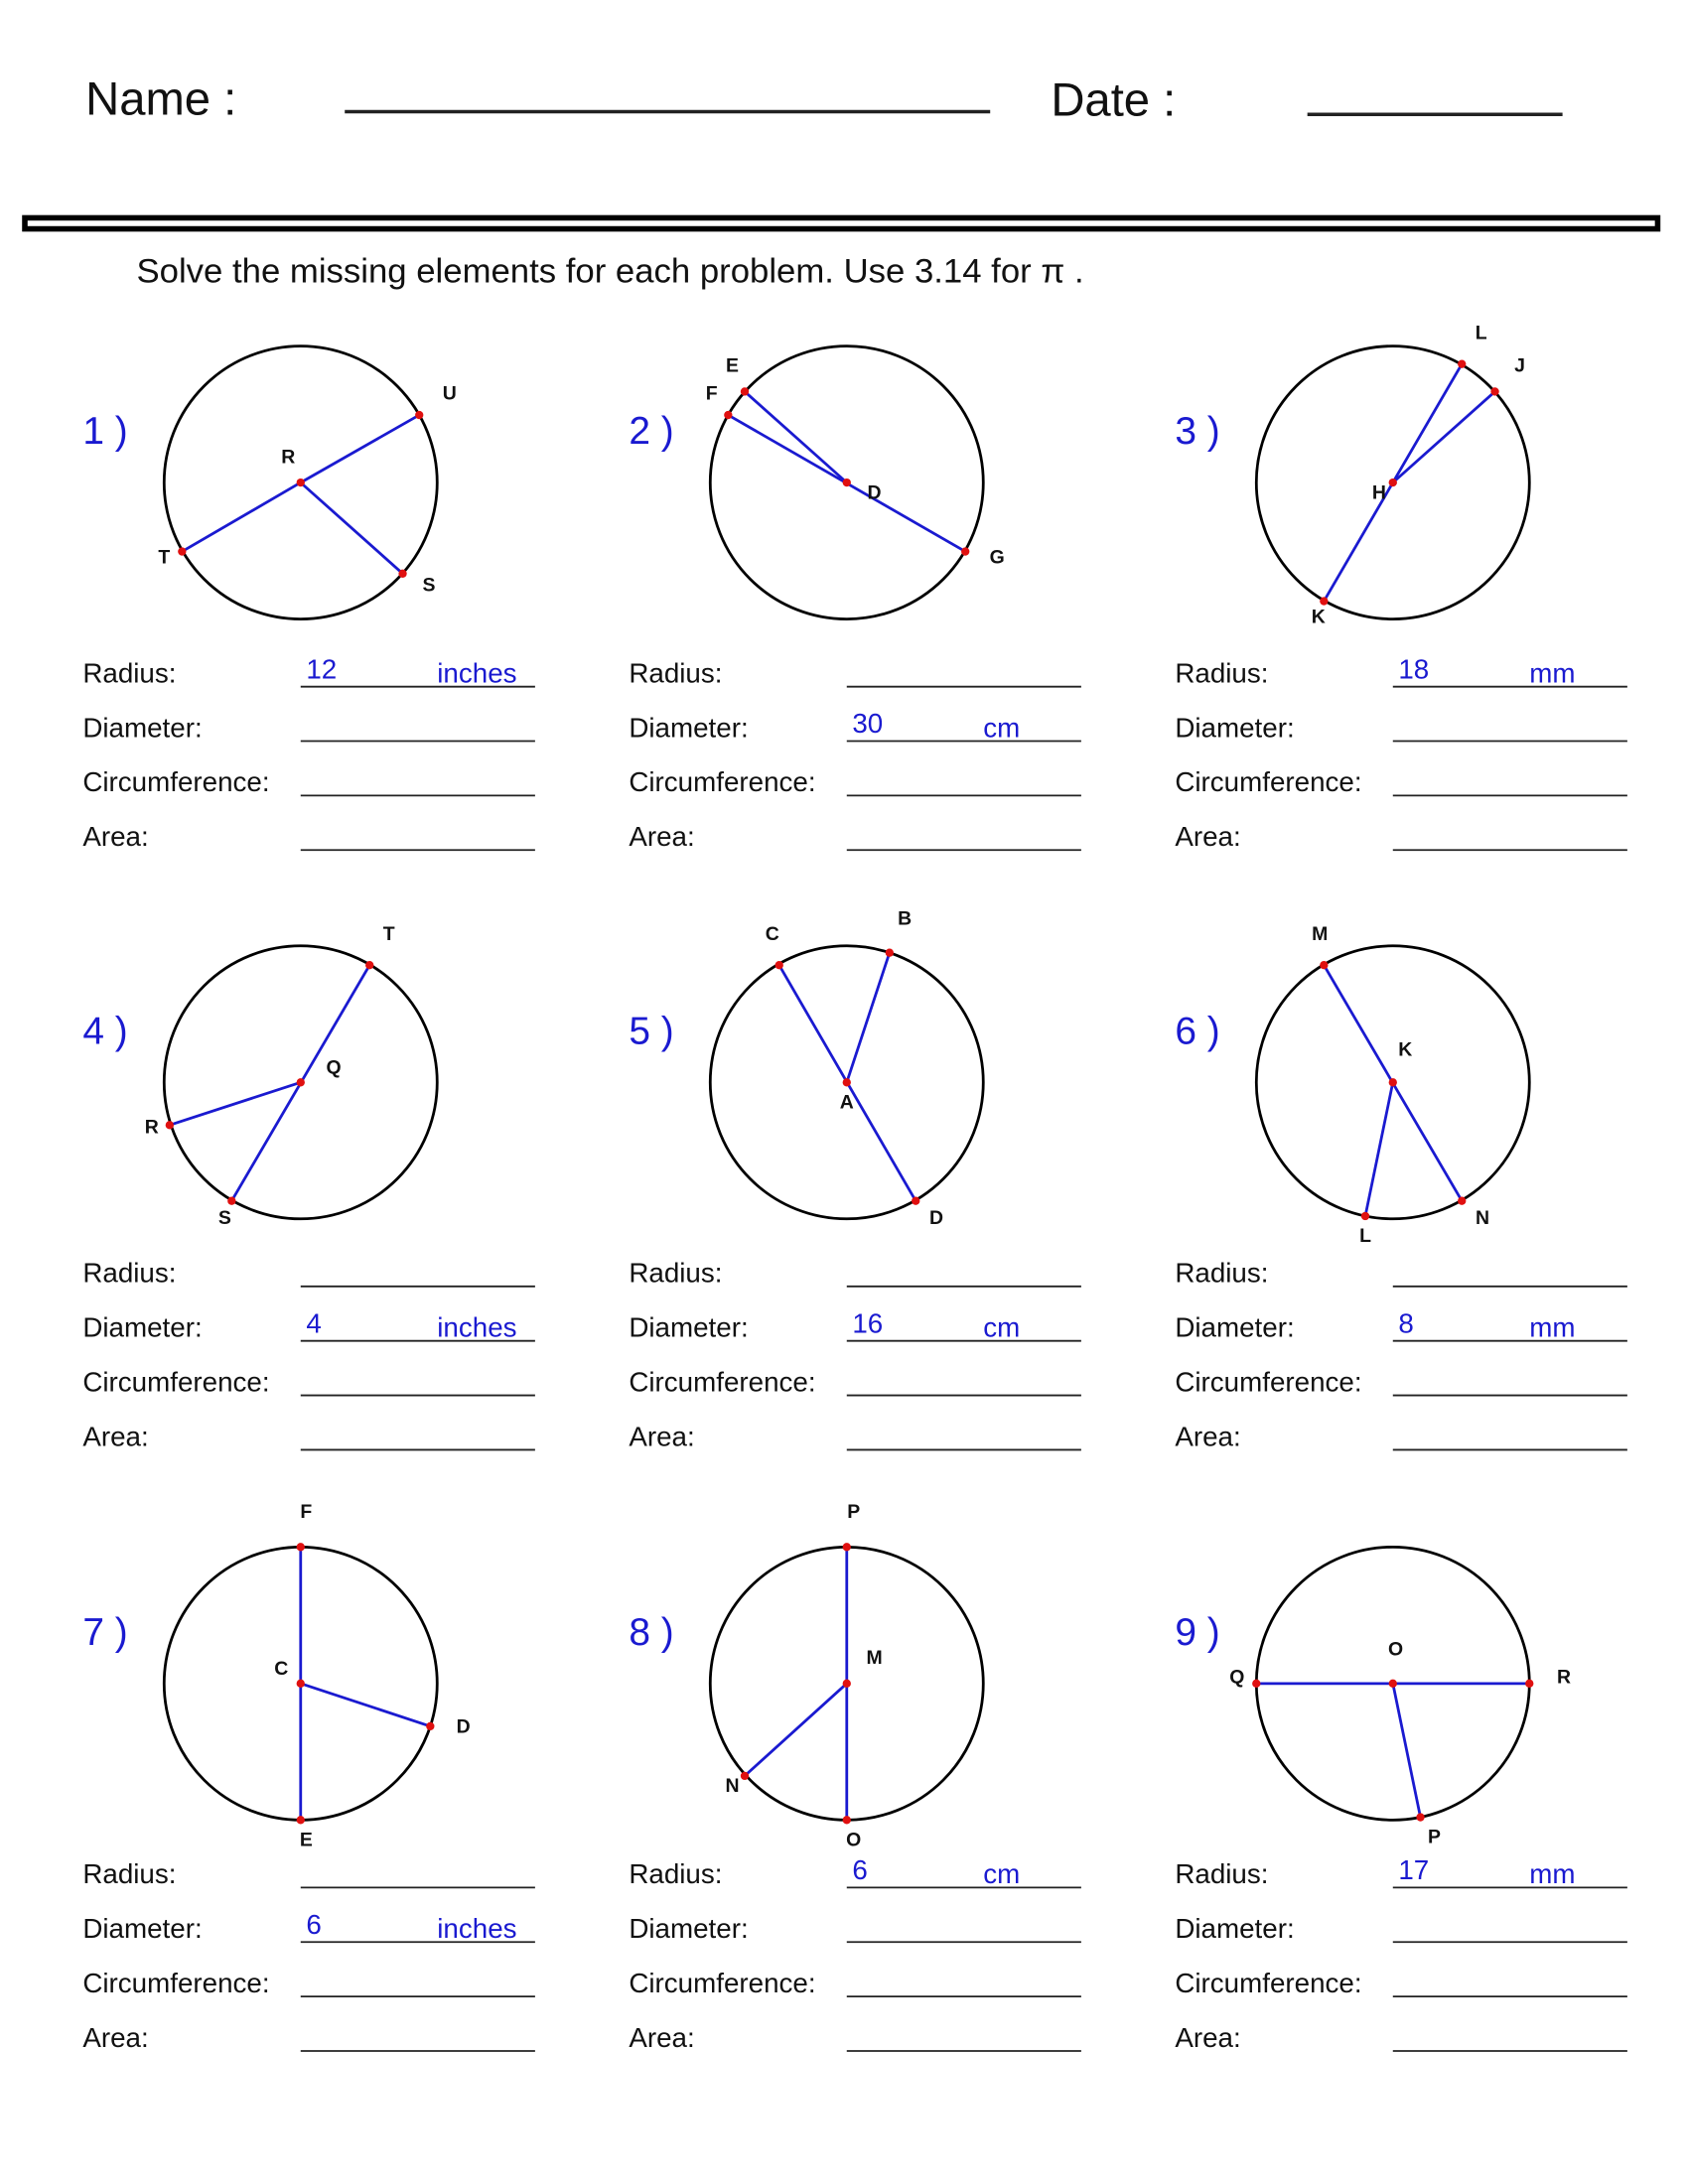 This screenshot has width=1688, height=2184. I want to click on point-L, so click(1462, 363).